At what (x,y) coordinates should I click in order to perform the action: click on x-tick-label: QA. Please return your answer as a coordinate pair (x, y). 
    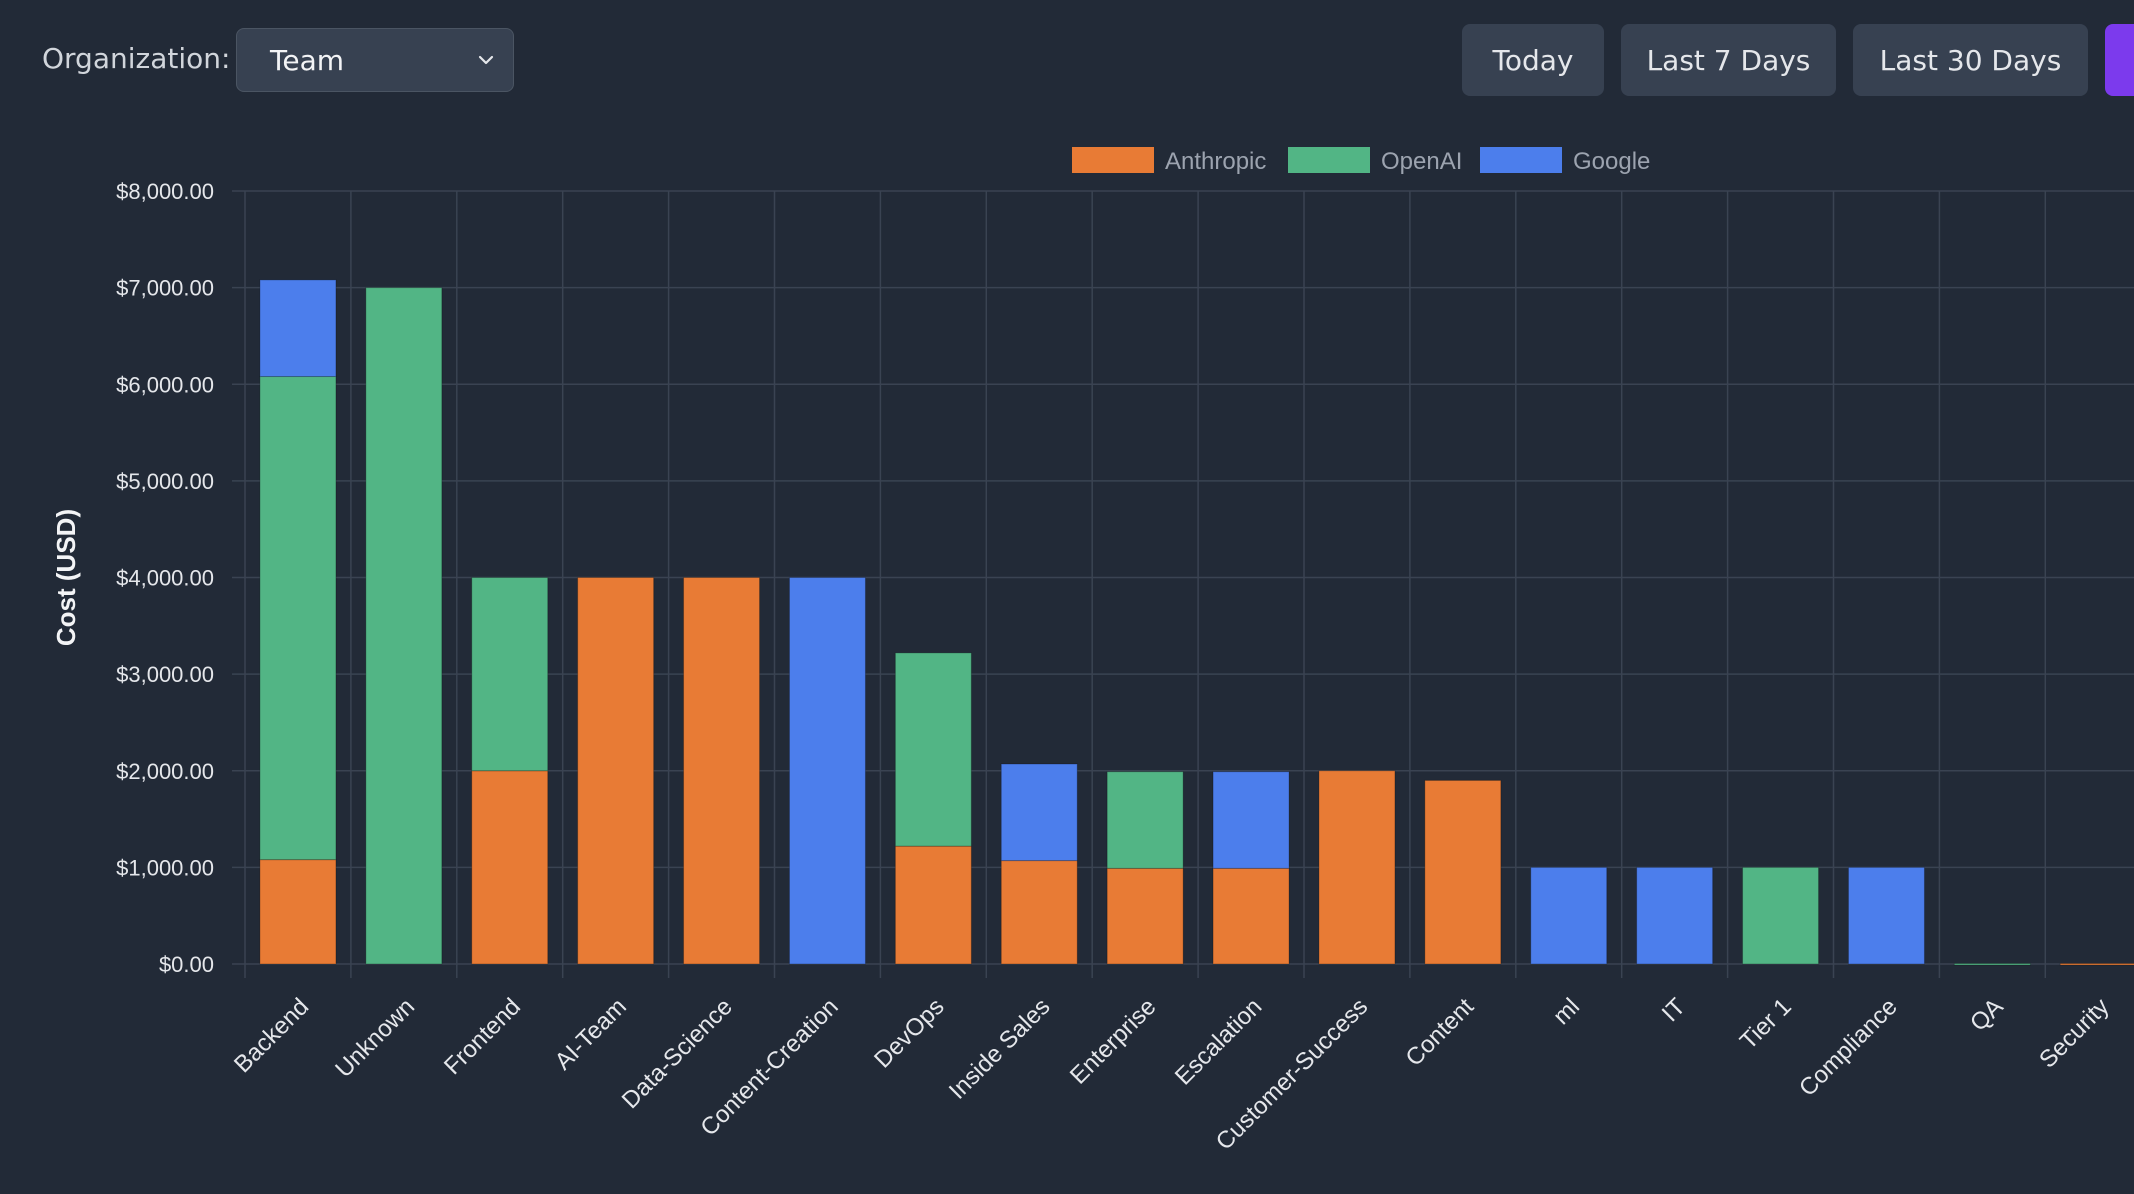
    Looking at the image, I should click on (1987, 1015).